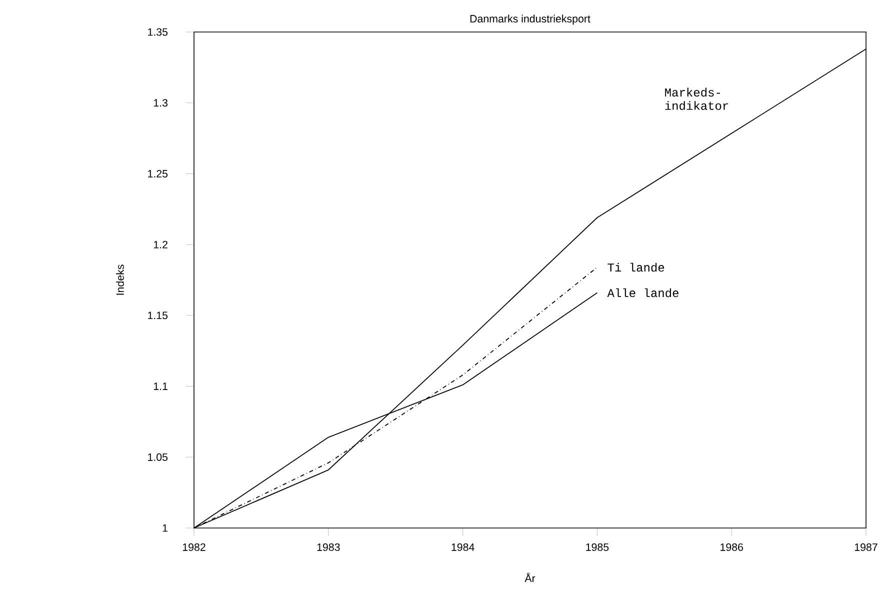 This screenshot has height=596, width=895. Describe the element at coordinates (731, 547) in the screenshot. I see `x-tick-label: 1986` at that location.